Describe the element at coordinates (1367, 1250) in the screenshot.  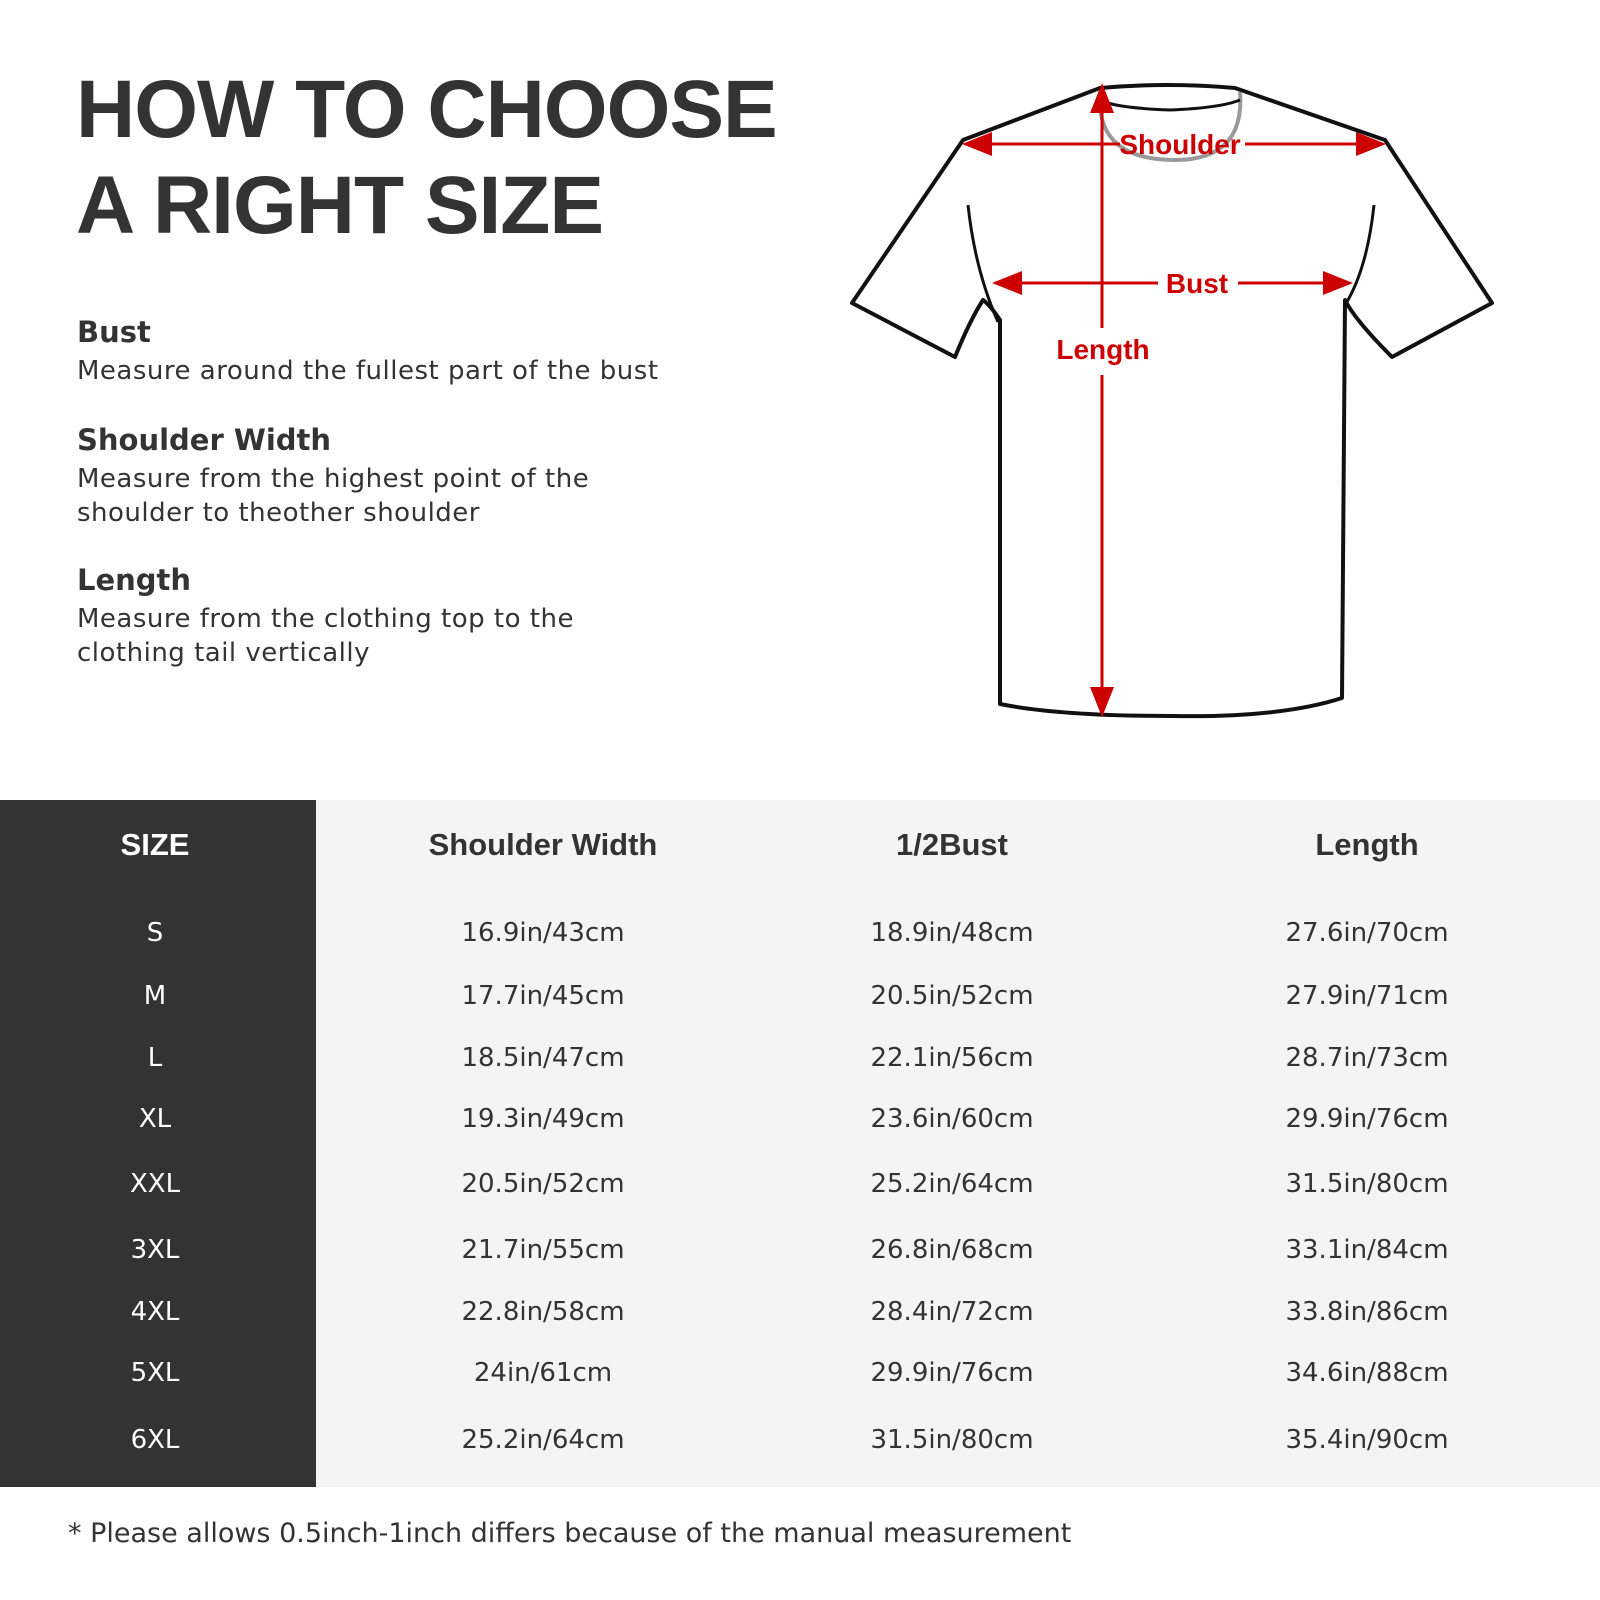
I see `table-cell: 33.1in/84cm` at that location.